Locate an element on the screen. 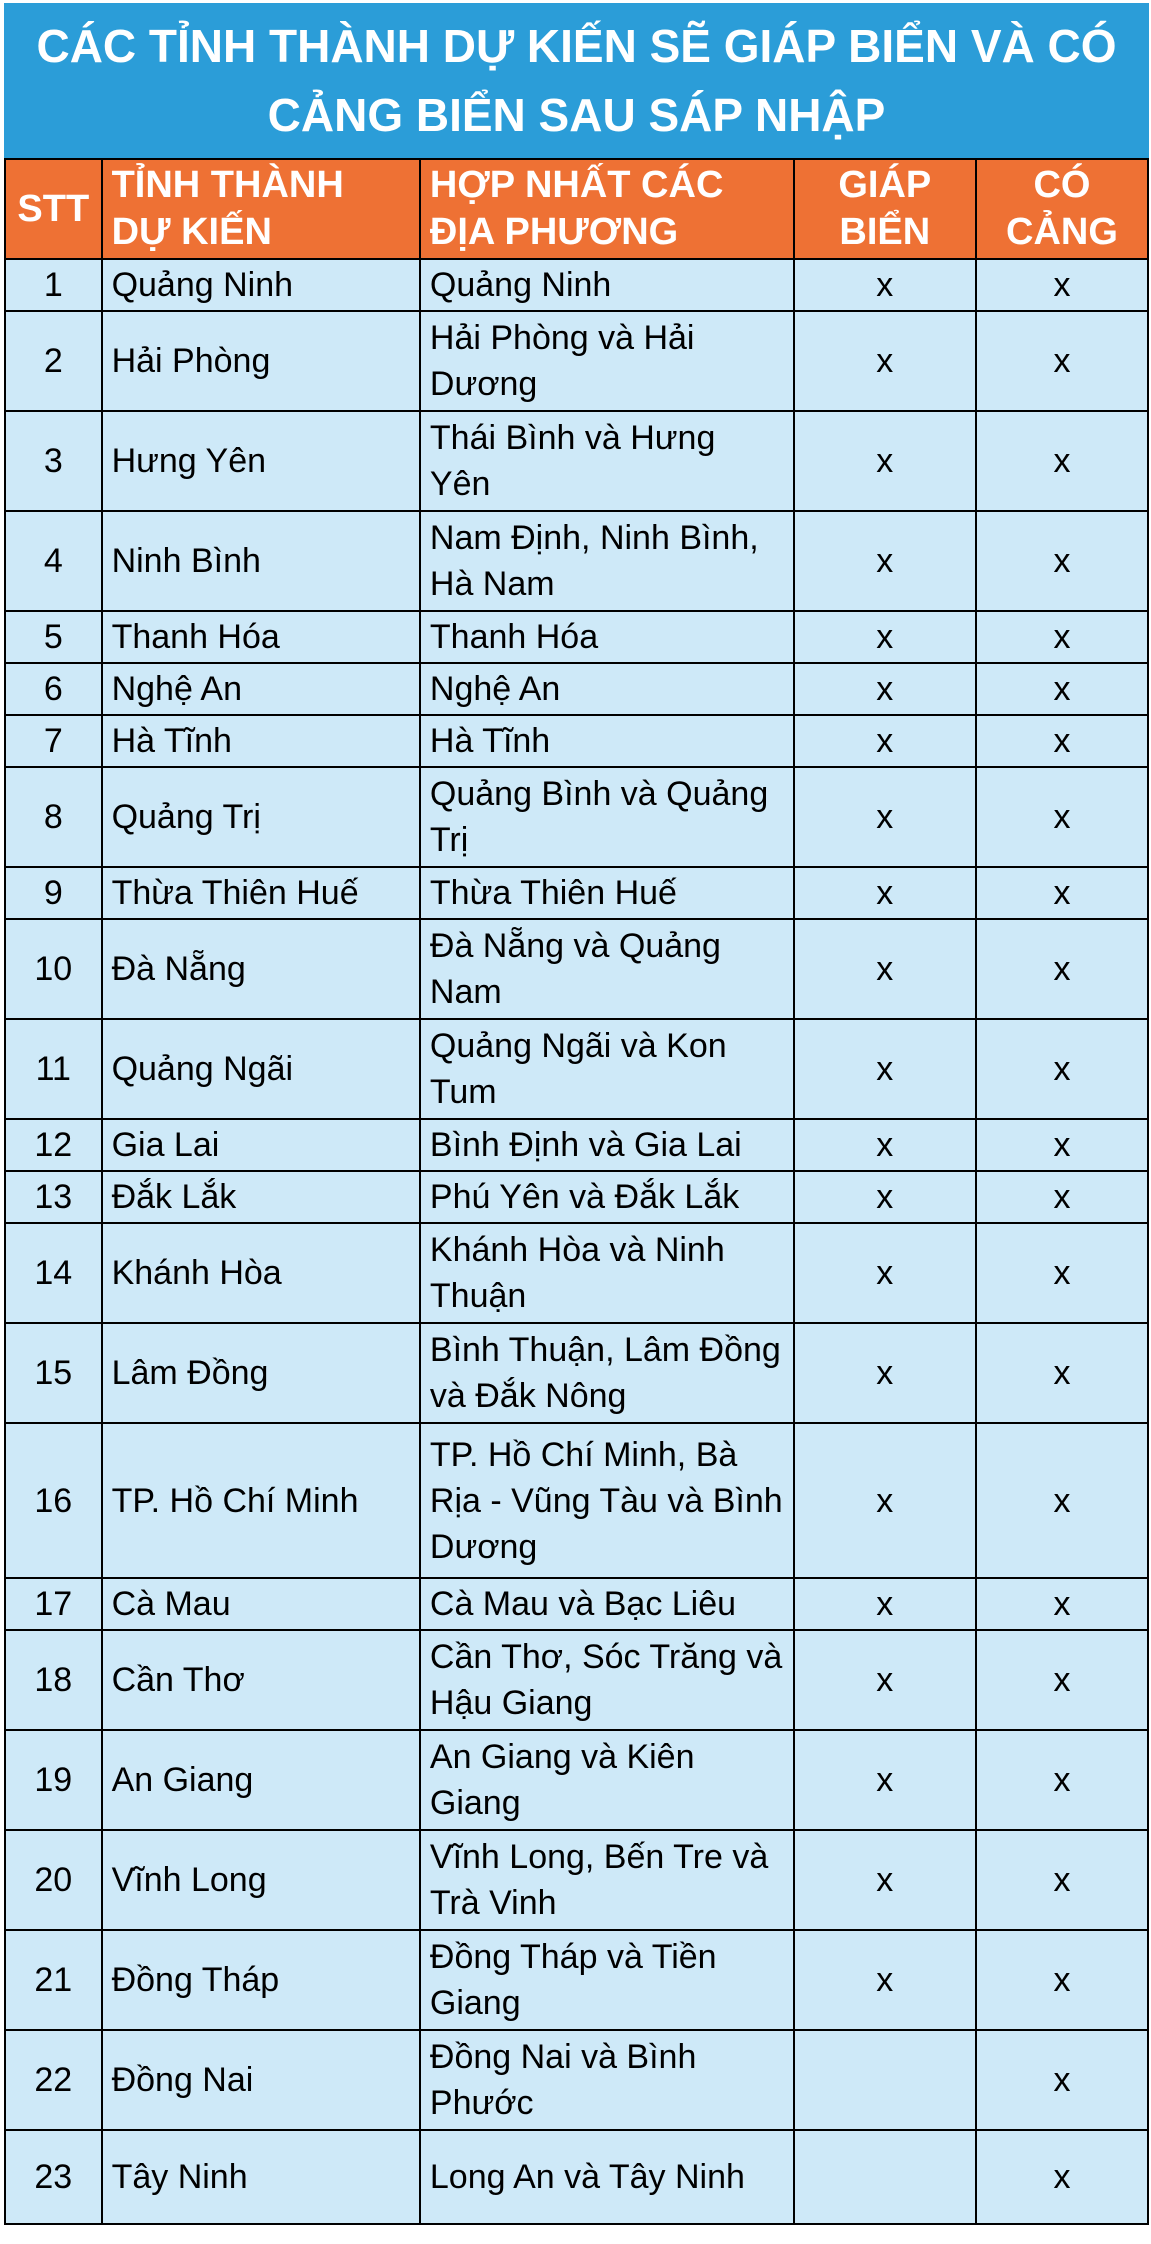 The height and width of the screenshot is (2244, 1151). table-row: 7 Hà Tĩnh Hà Tĩnh x x is located at coordinates (577, 741).